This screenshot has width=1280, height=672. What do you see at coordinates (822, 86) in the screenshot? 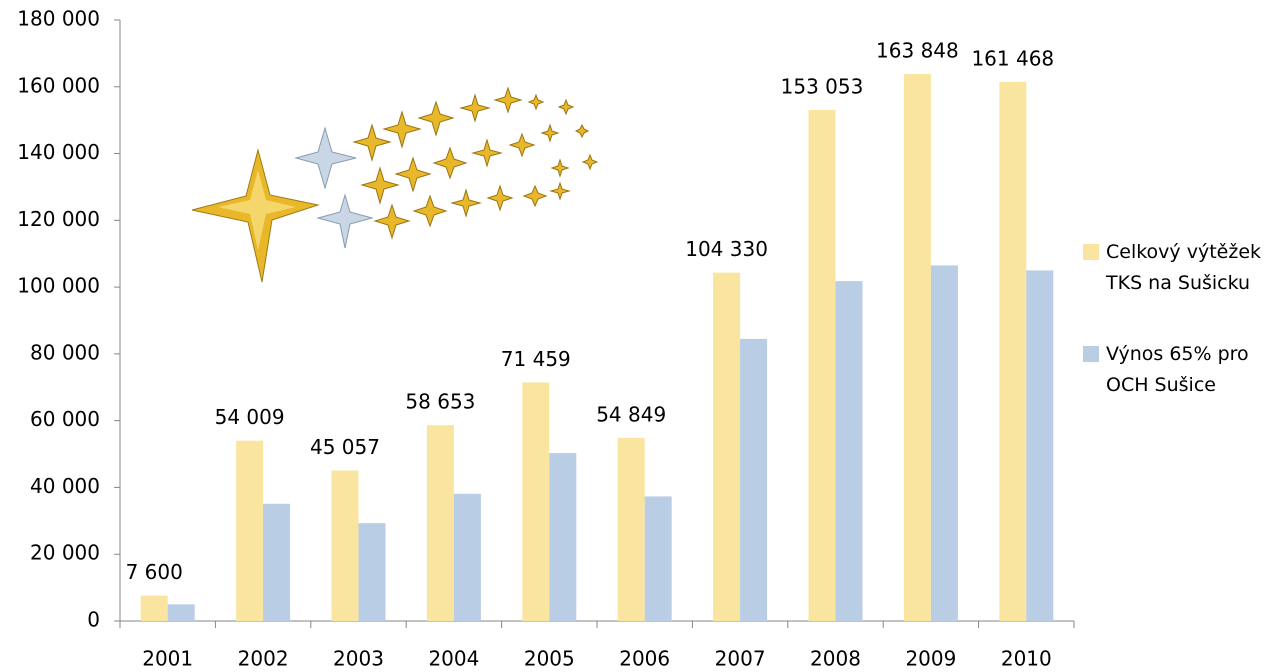
I see `data-label: 153 053` at bounding box center [822, 86].